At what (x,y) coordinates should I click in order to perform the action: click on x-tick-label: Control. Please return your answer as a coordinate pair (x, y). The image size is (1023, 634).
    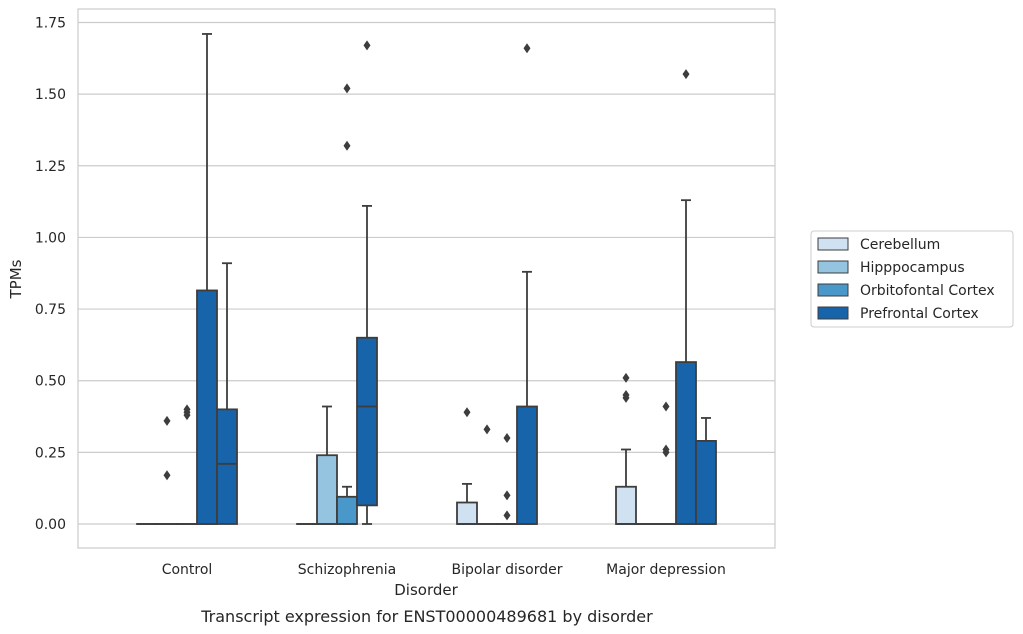
    Looking at the image, I should click on (187, 570).